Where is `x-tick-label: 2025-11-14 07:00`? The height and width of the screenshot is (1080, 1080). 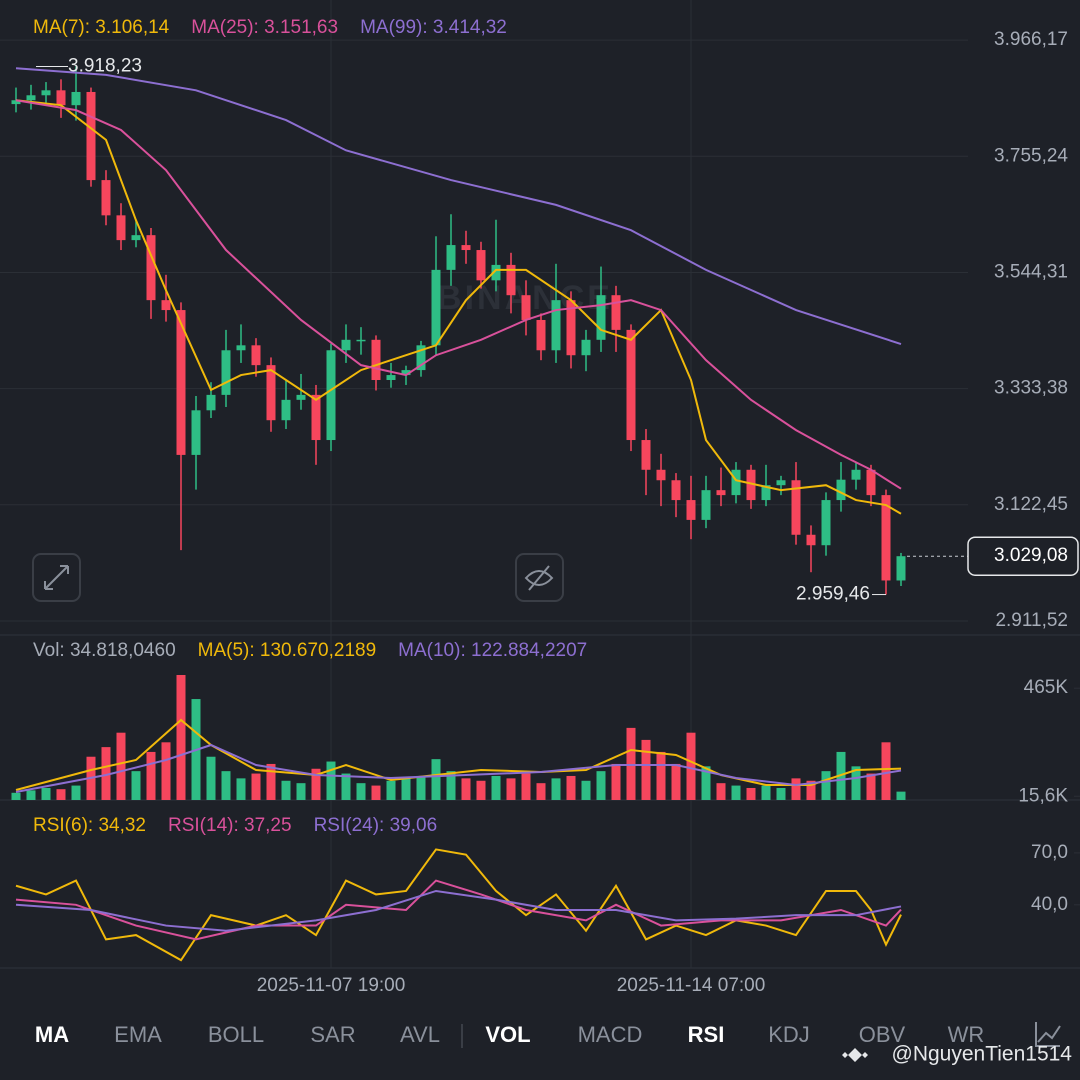 x-tick-label: 2025-11-14 07:00 is located at coordinates (691, 985).